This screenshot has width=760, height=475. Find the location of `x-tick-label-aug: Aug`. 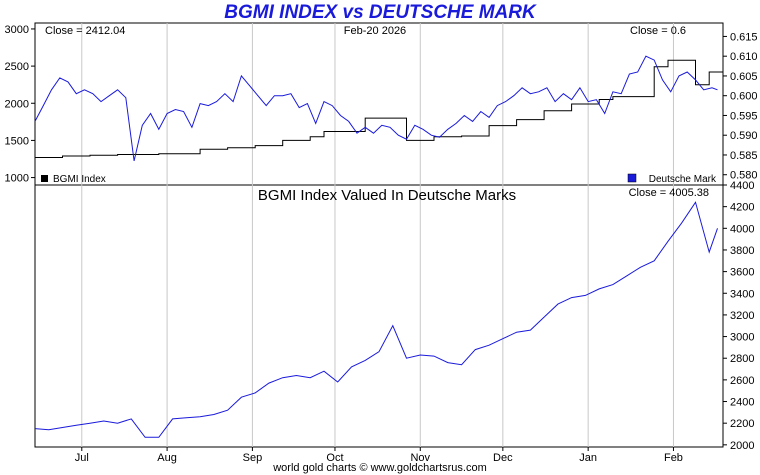

x-tick-label-aug: Aug is located at coordinates (167, 458).